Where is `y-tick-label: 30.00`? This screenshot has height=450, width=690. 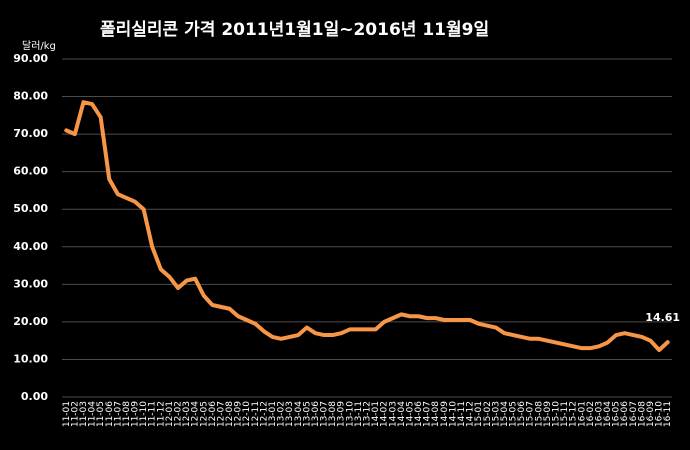 y-tick-label: 30.00 is located at coordinates (30, 283).